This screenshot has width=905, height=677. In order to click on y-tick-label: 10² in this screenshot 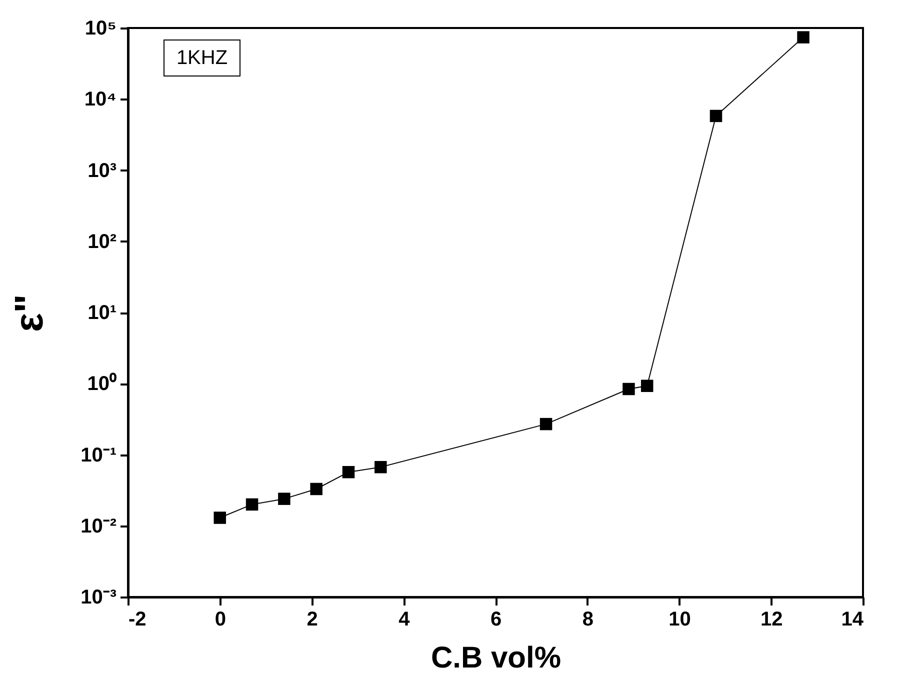, I will do `click(102, 241)`.